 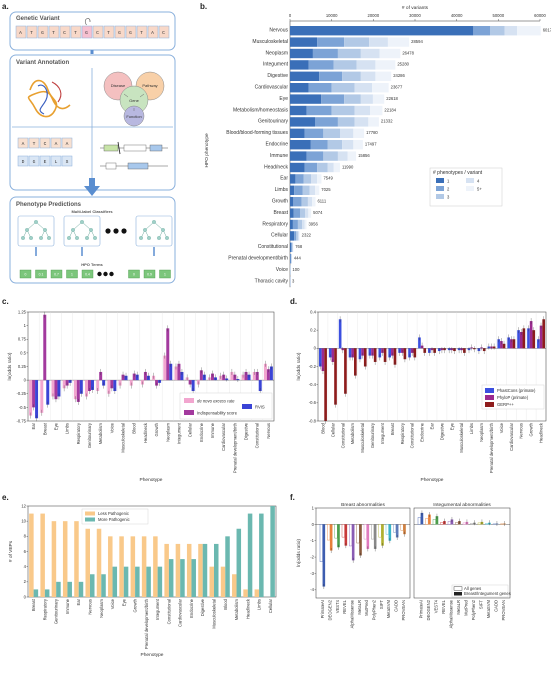 I want to click on chart-f-legend-swatch, so click(x=458, y=594).